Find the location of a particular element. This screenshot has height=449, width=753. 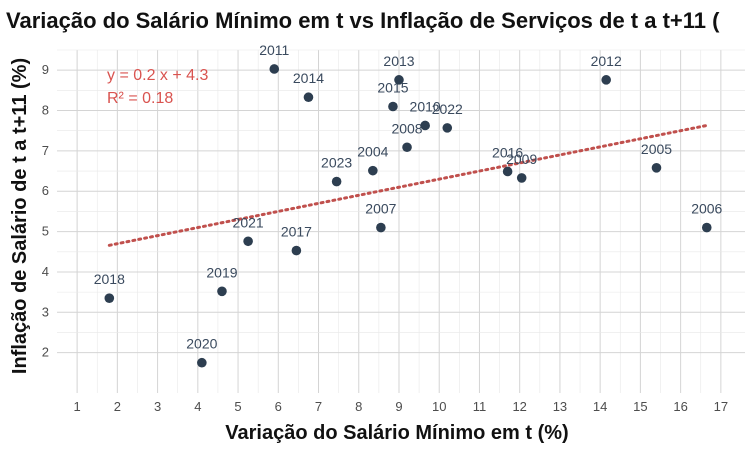

point-label: 2020 is located at coordinates (201, 344).